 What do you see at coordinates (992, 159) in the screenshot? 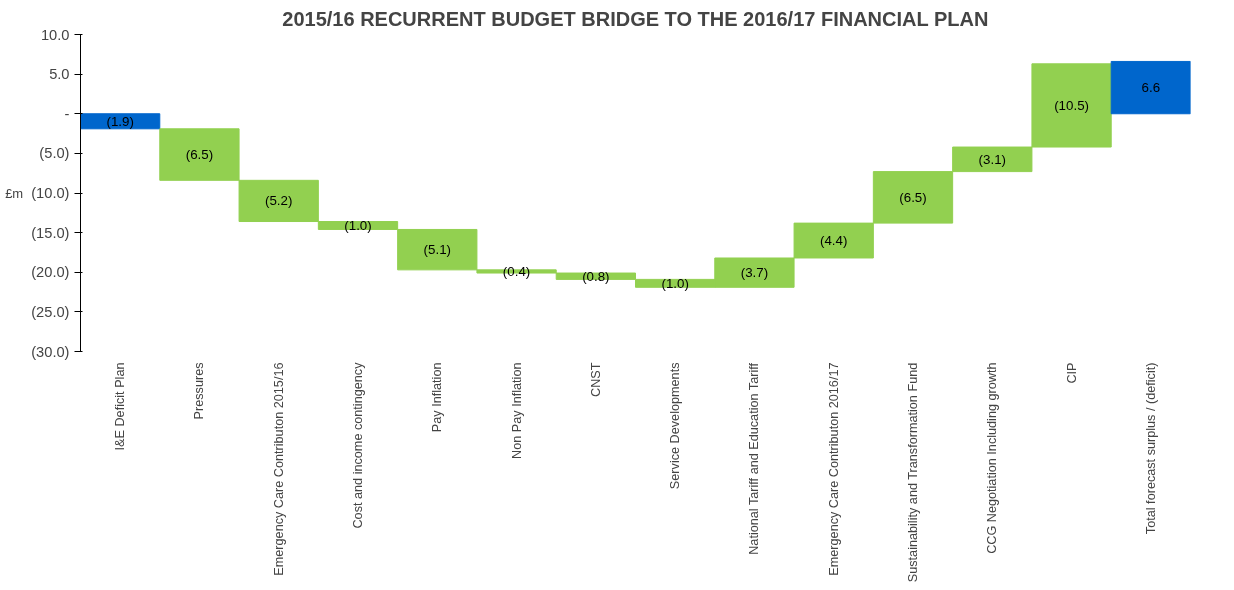
I see `data-label: (3.1)` at bounding box center [992, 159].